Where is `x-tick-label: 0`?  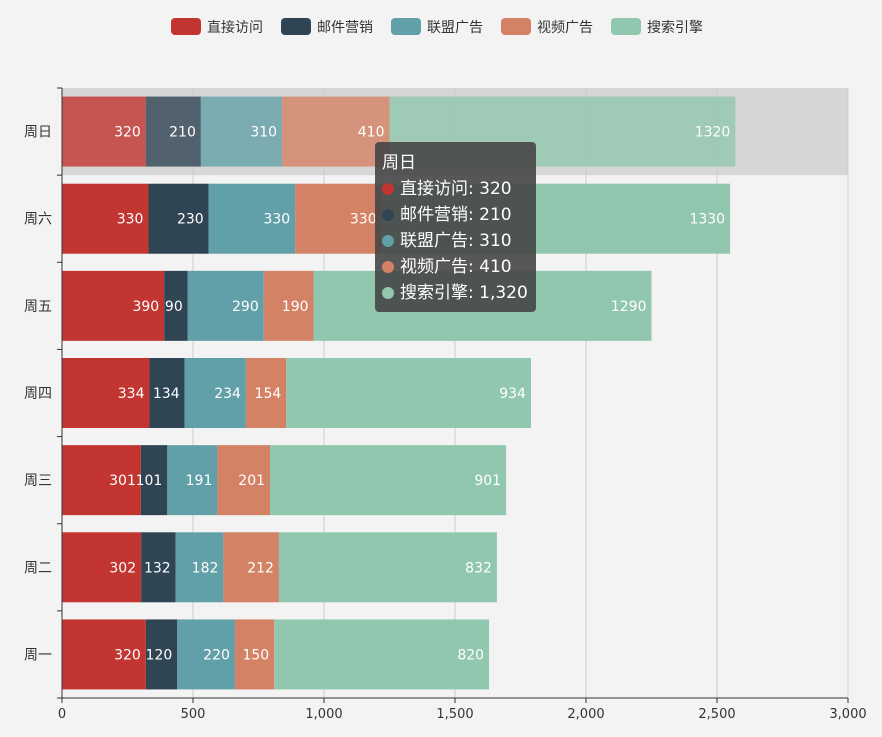
x-tick-label: 0 is located at coordinates (62, 714).